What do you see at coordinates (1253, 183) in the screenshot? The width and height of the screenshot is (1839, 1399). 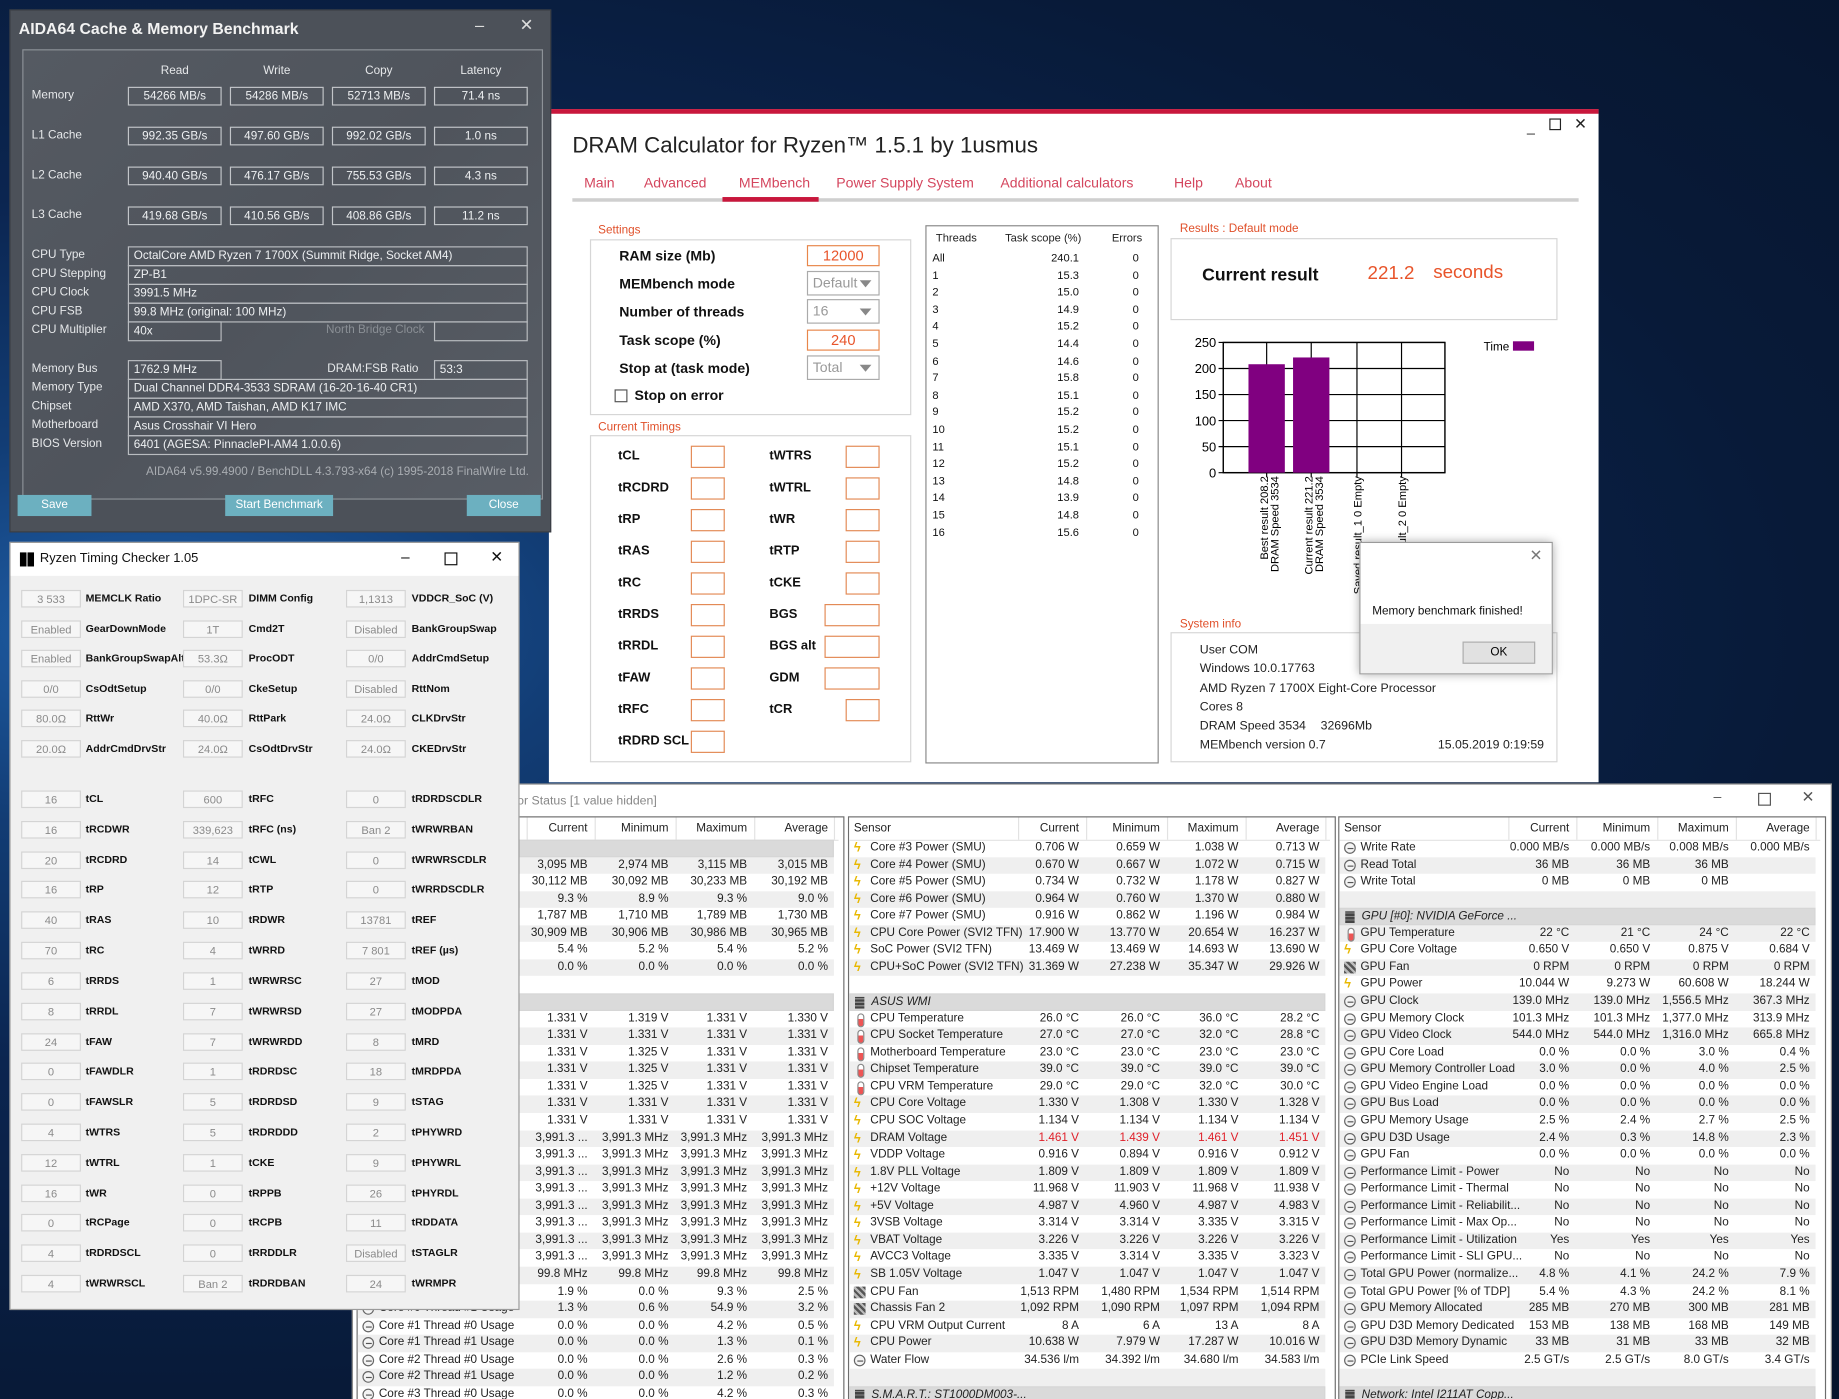 I see `tab-about: About` at bounding box center [1253, 183].